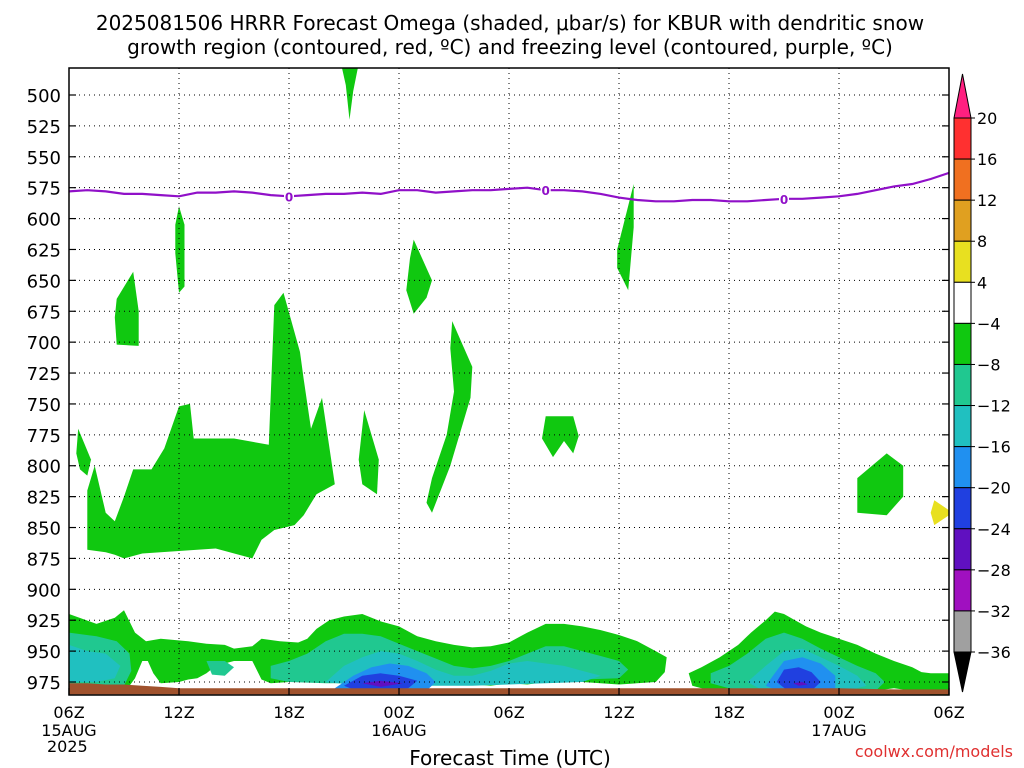 The height and width of the screenshot is (768, 1024). Describe the element at coordinates (44, 220) in the screenshot. I see `y-tick-label-600: 600` at that location.